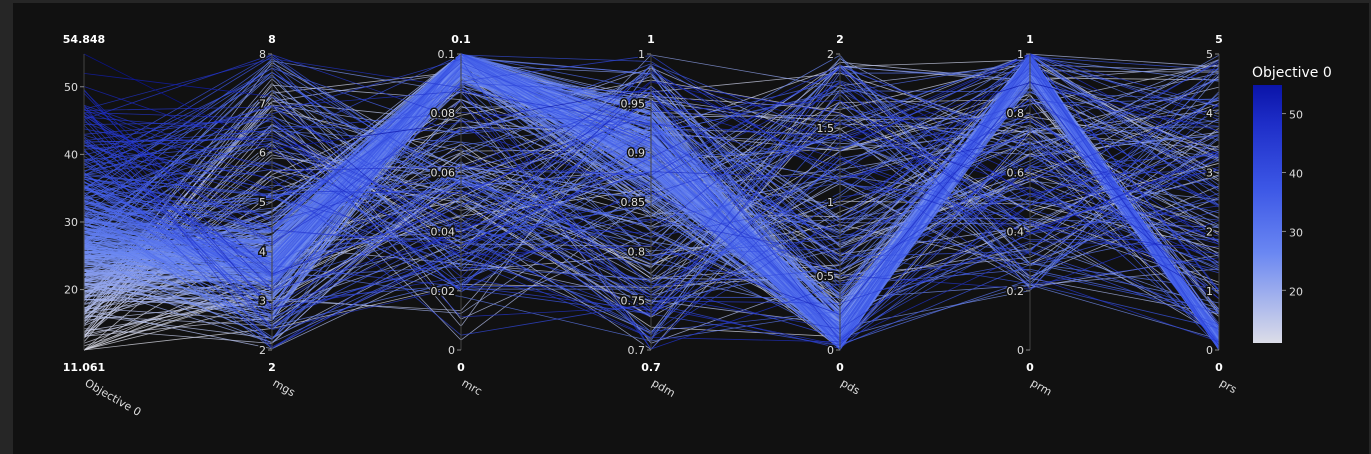 The width and height of the screenshot is (1371, 454). I want to click on axis-tick-label: 0.6, so click(1016, 172).